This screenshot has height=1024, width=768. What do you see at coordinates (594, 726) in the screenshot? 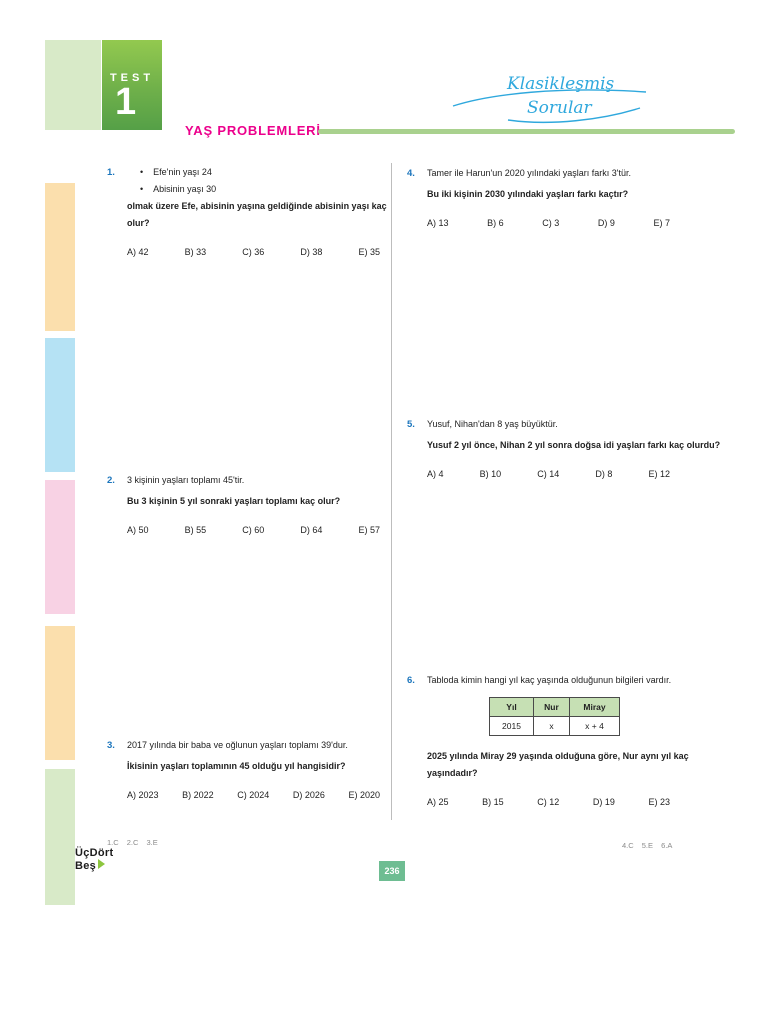
I see `table-cell: x + 4` at bounding box center [594, 726].